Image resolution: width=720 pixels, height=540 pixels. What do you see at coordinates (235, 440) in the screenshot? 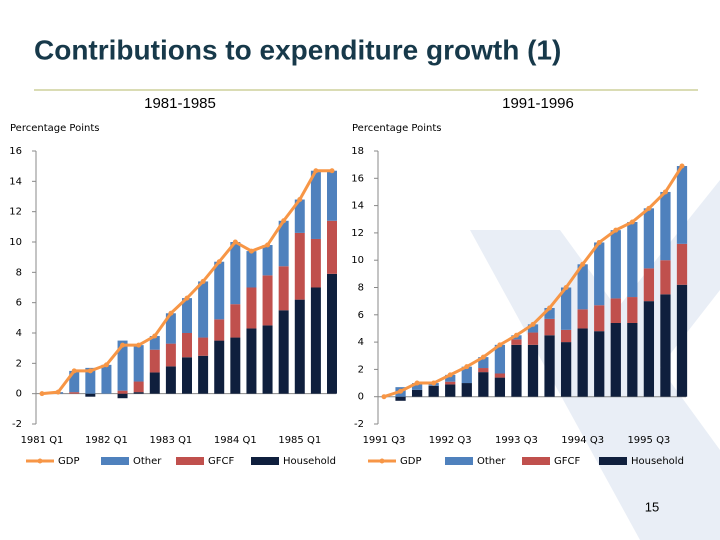
I see `x-tick-label: 1984 Q1` at bounding box center [235, 440].